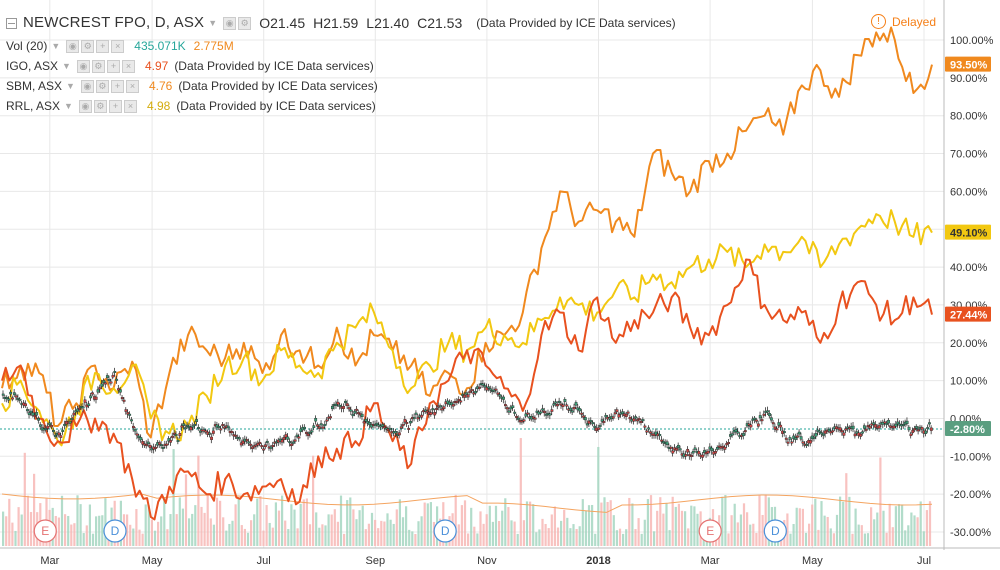 This screenshot has height=570, width=1000. What do you see at coordinates (27, 46) in the screenshot?
I see `volume-label: Vol (20)` at bounding box center [27, 46].